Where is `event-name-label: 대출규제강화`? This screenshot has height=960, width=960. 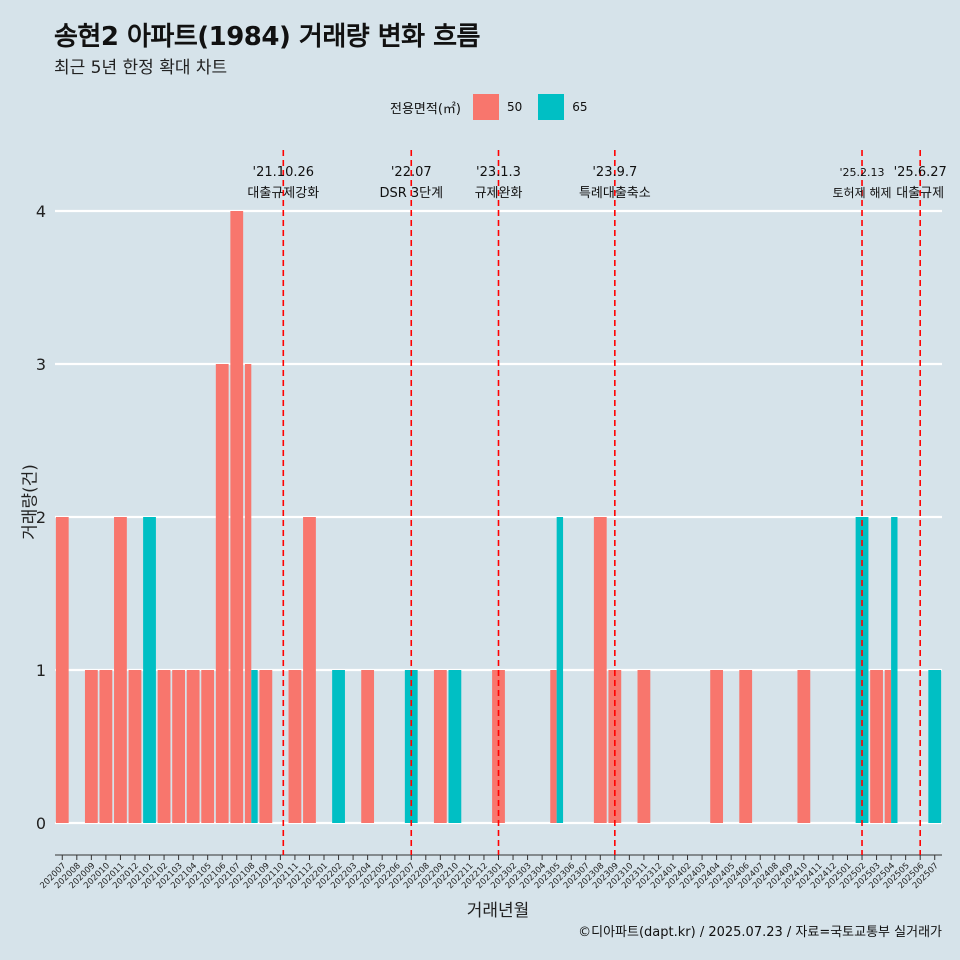 event-name-label: 대출규제강화 is located at coordinates (283, 193).